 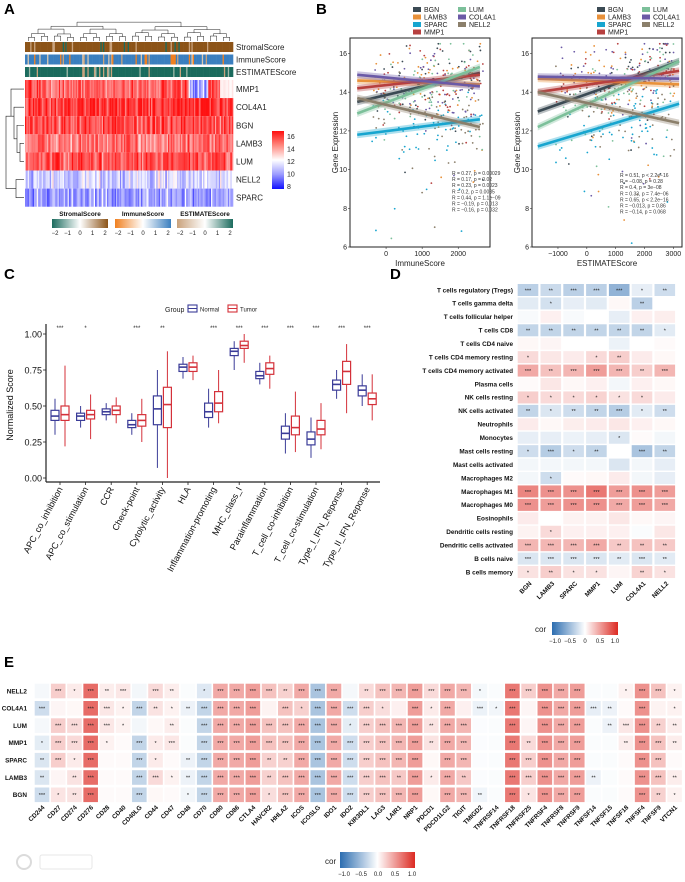 What do you see at coordinates (636, 93) in the screenshot?
I see `data-point-NELL2` at bounding box center [636, 93].